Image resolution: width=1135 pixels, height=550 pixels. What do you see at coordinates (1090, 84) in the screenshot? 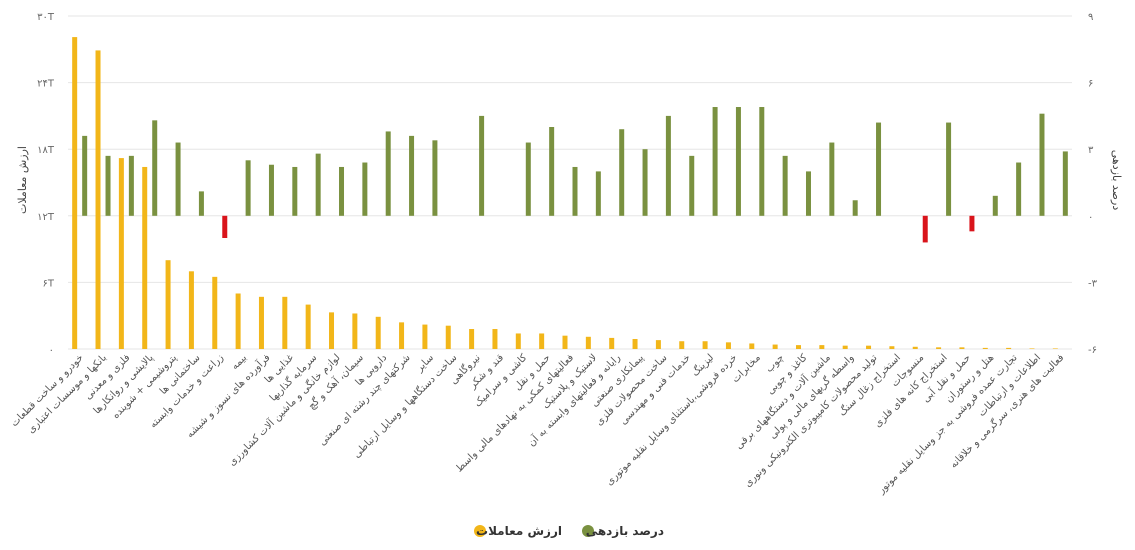
I see `right-tick-label: ۶` at bounding box center [1090, 84].